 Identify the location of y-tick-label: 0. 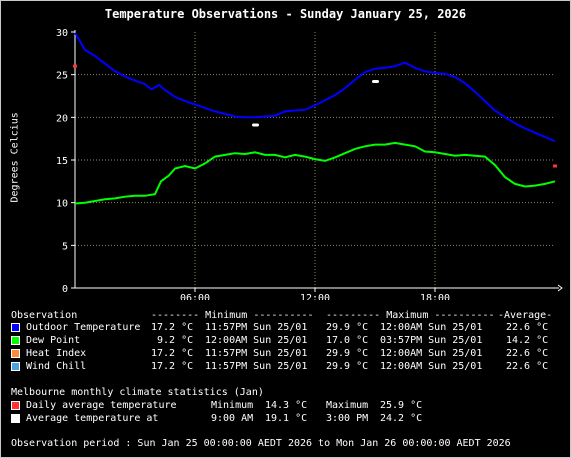
(65, 289).